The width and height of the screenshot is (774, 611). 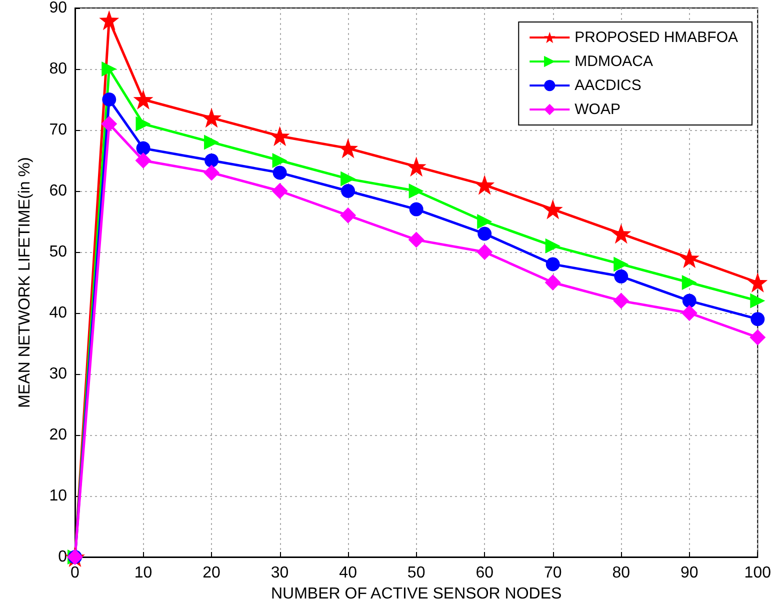 I want to click on x-tick-label: 30, so click(x=279, y=573).